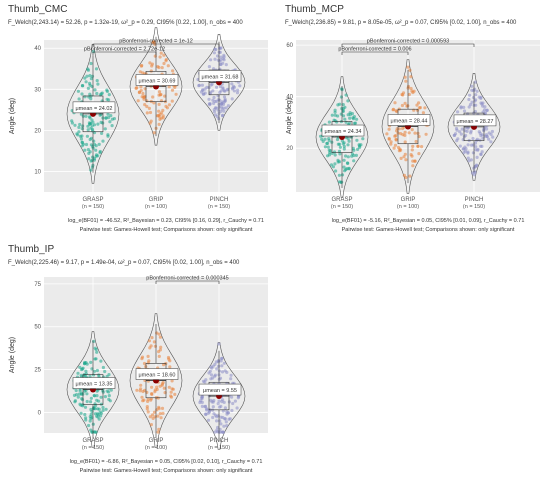 This screenshot has width=550, height=486. I want to click on comparison-label: pBonferroni-corrected = 0.000593, so click(408, 42).